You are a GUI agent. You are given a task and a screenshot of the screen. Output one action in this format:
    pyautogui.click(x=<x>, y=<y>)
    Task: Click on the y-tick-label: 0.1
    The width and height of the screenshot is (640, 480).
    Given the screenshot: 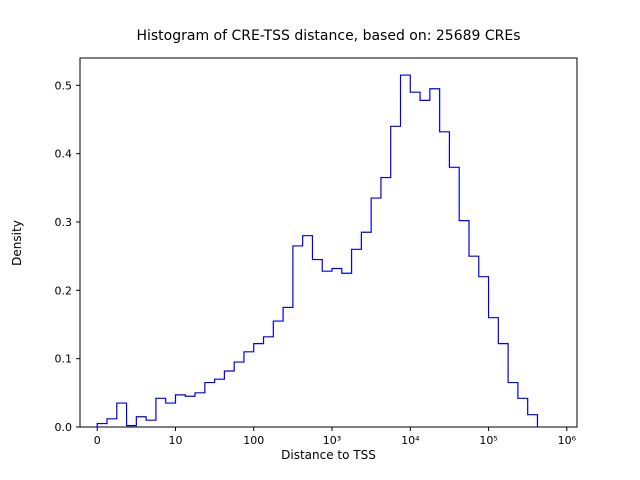 What is the action you would take?
    pyautogui.click(x=64, y=359)
    